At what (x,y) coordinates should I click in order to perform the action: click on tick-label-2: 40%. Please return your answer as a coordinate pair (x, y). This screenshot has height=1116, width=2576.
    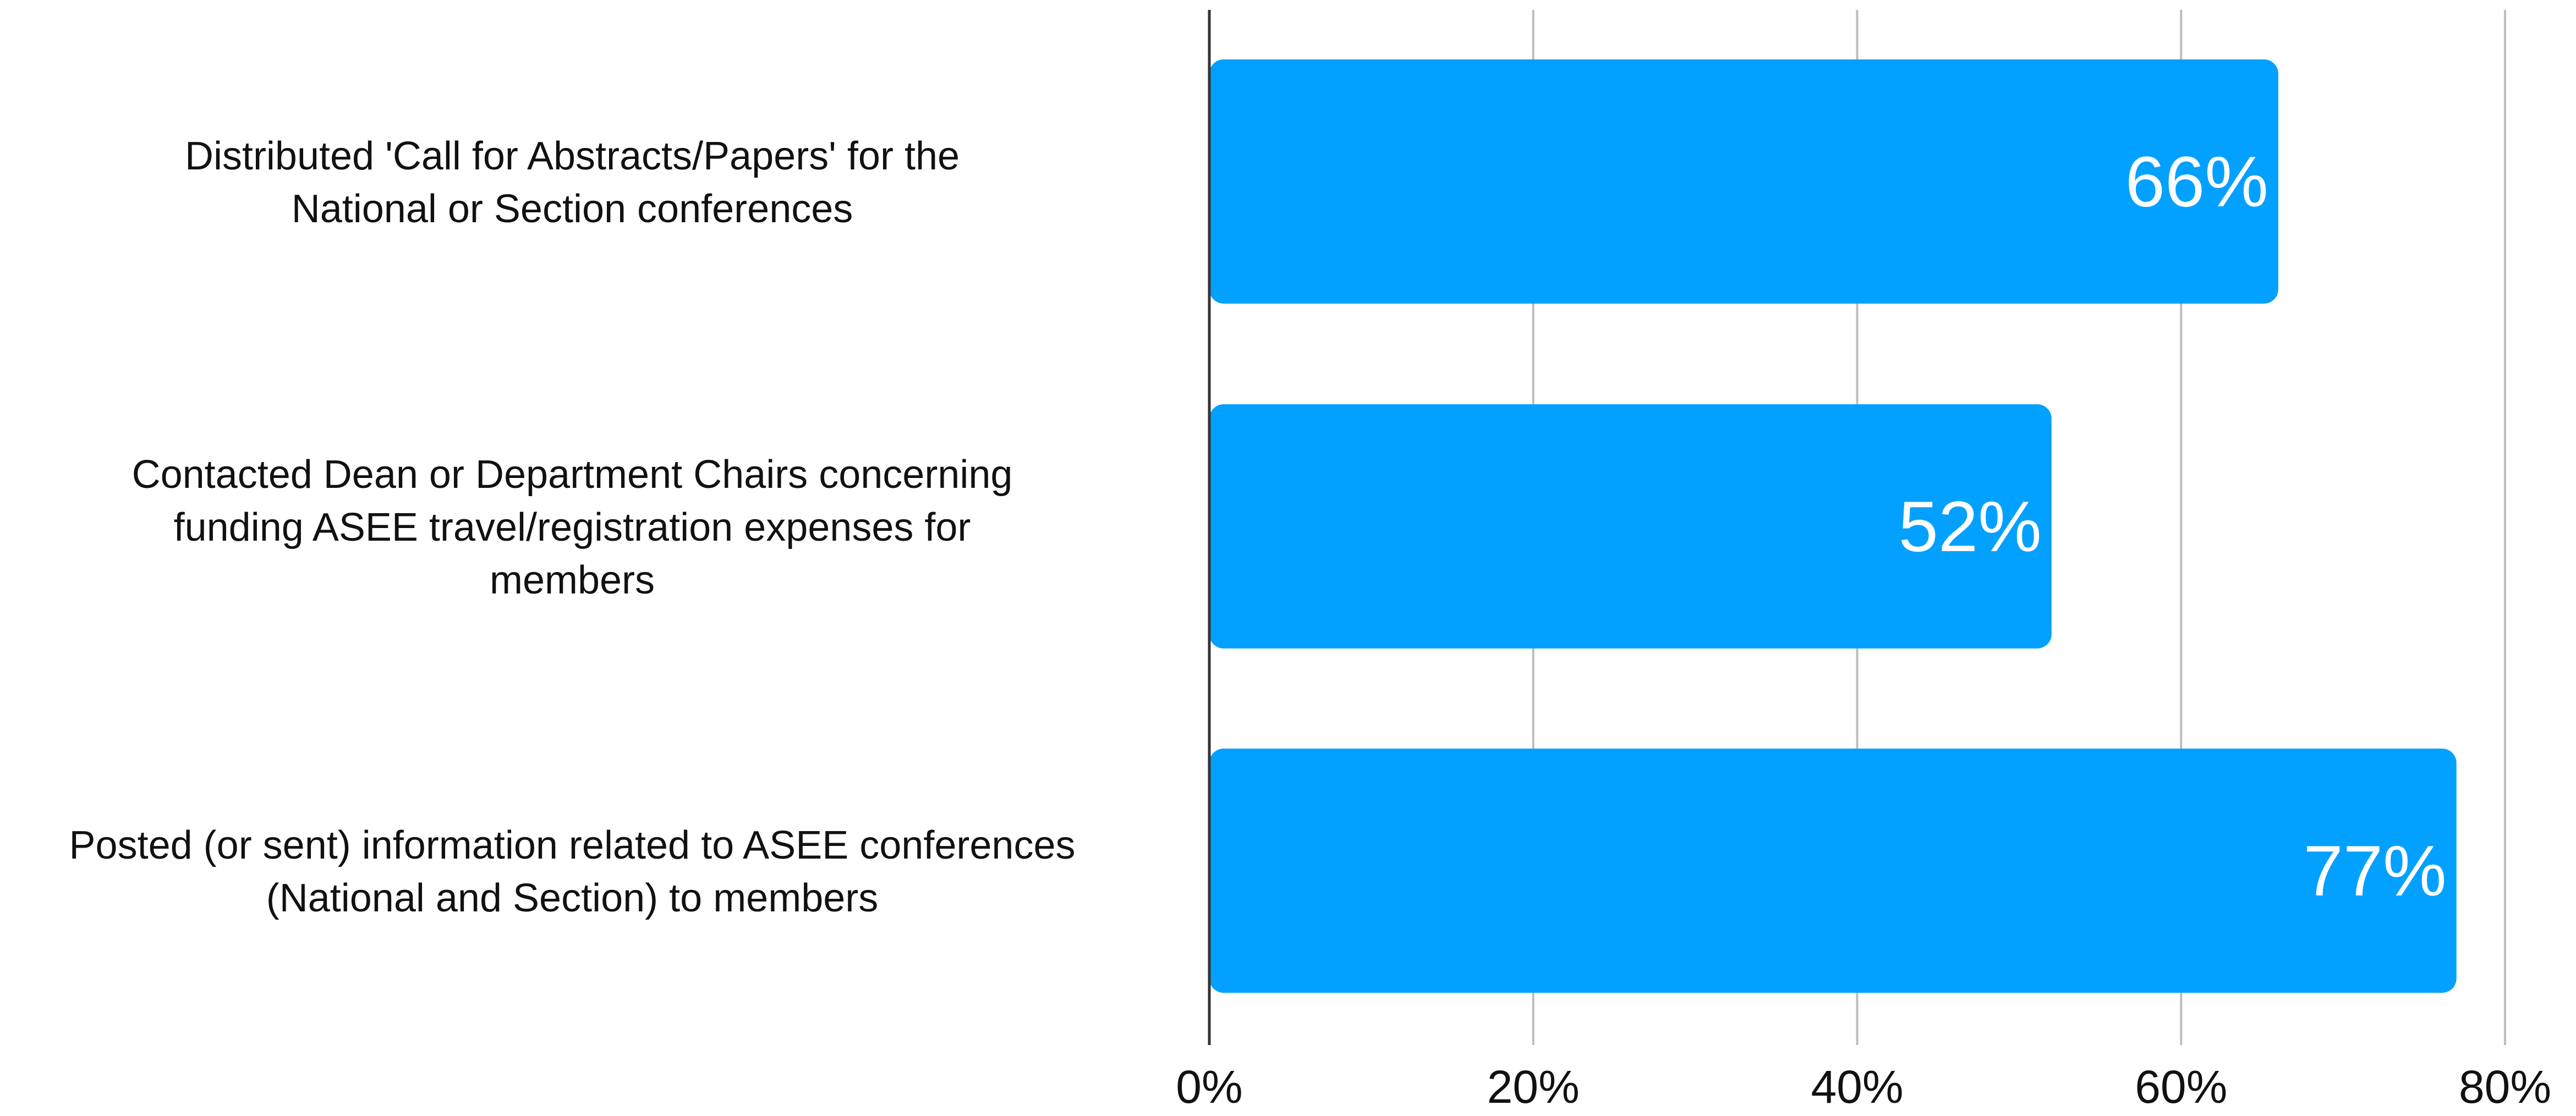
    Looking at the image, I should click on (1857, 1087).